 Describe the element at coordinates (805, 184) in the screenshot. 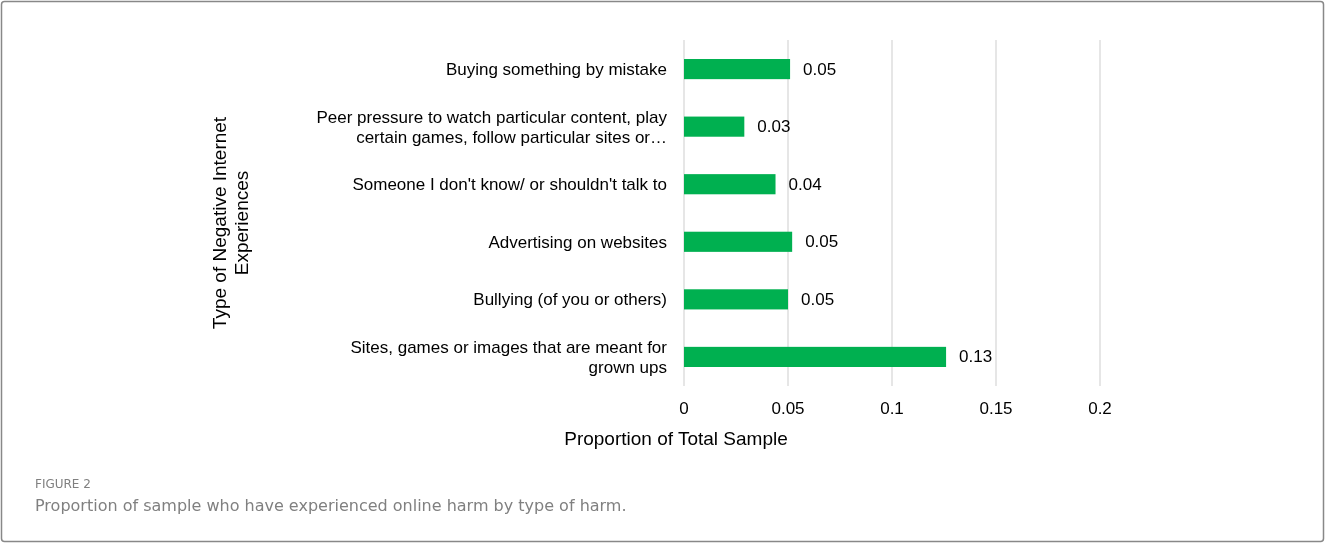

I see `data-label: 0.04` at that location.